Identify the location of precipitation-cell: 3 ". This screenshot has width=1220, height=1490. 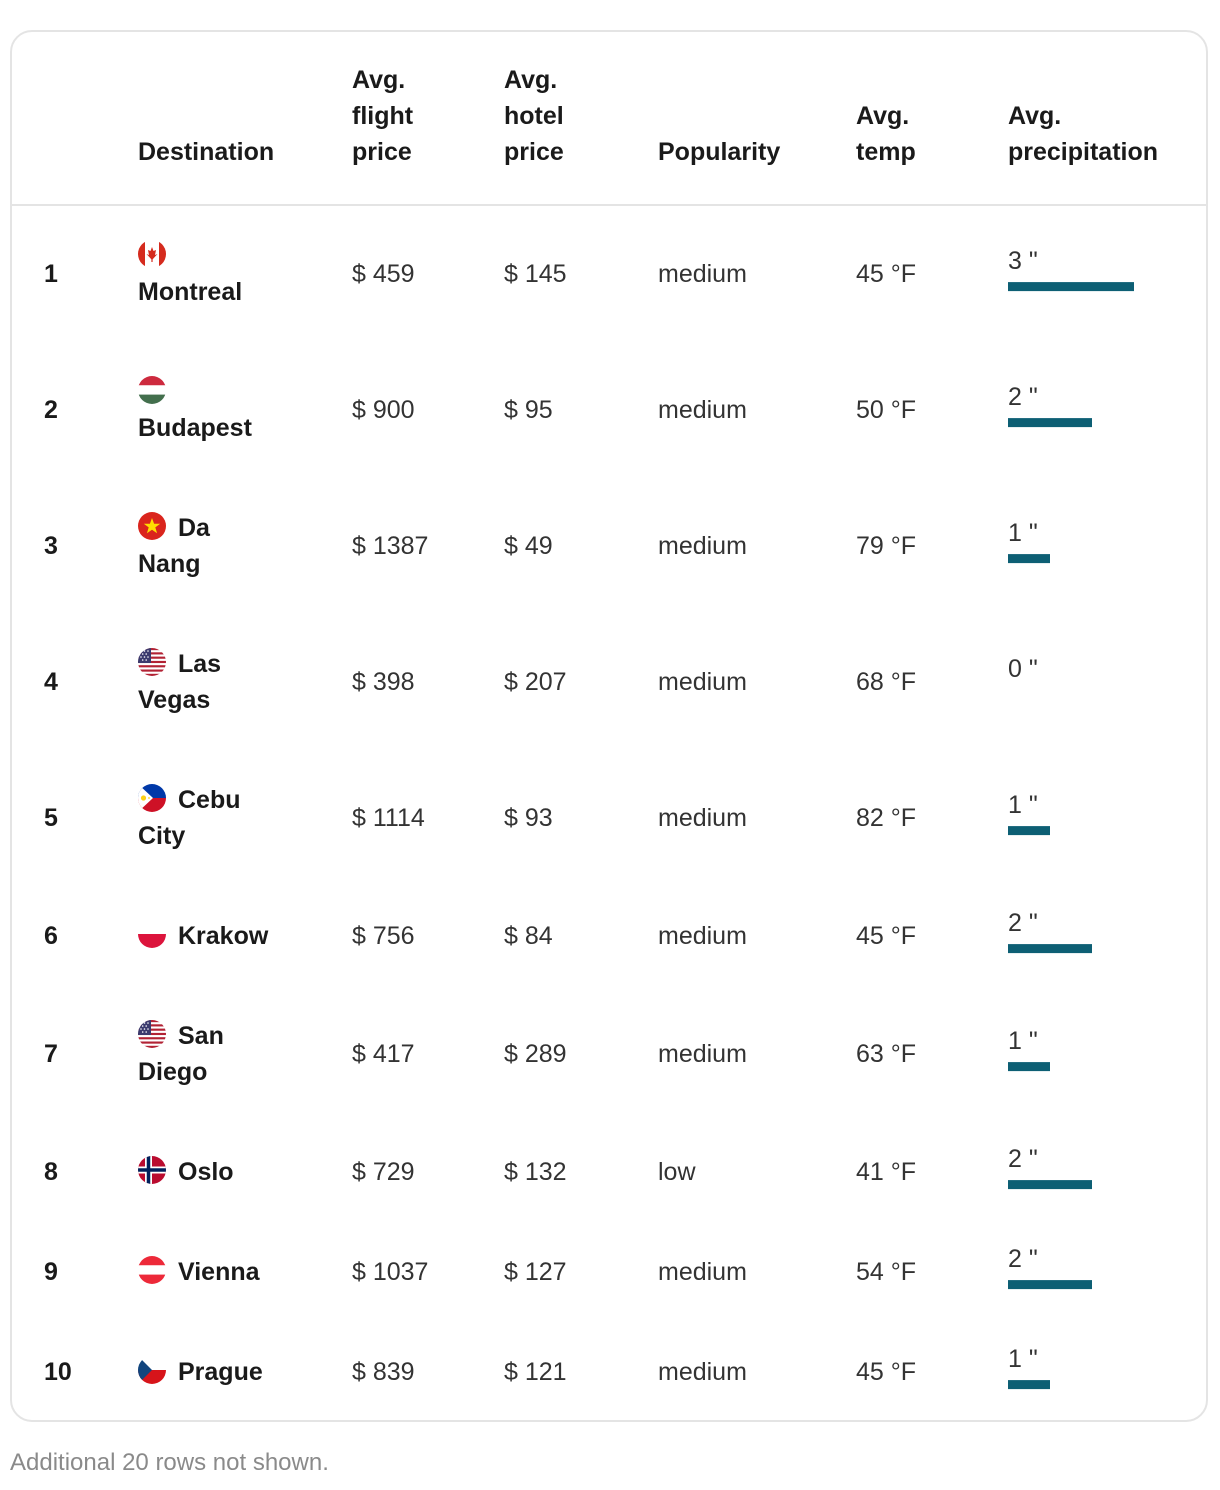
(1071, 269).